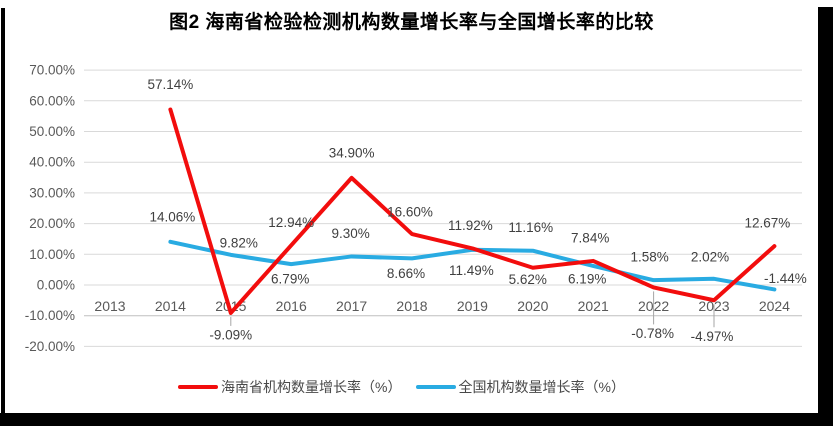  What do you see at coordinates (291, 222) in the screenshot?
I see `hainan-data-label: 12.94%` at bounding box center [291, 222].